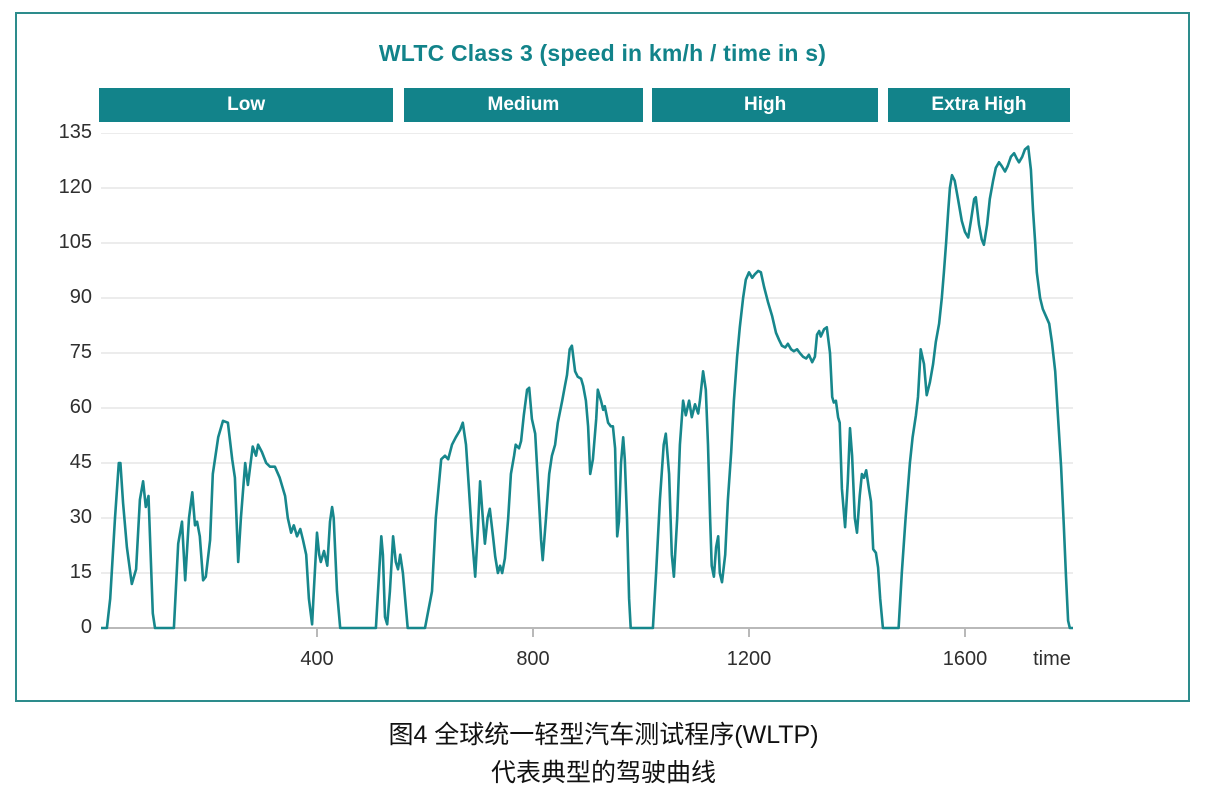  I want to click on phase-bar-high: High, so click(765, 105).